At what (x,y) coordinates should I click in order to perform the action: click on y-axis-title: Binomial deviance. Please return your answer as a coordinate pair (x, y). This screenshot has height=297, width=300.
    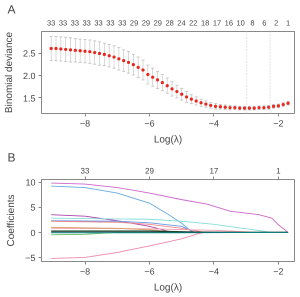
    Looking at the image, I should click on (9, 72).